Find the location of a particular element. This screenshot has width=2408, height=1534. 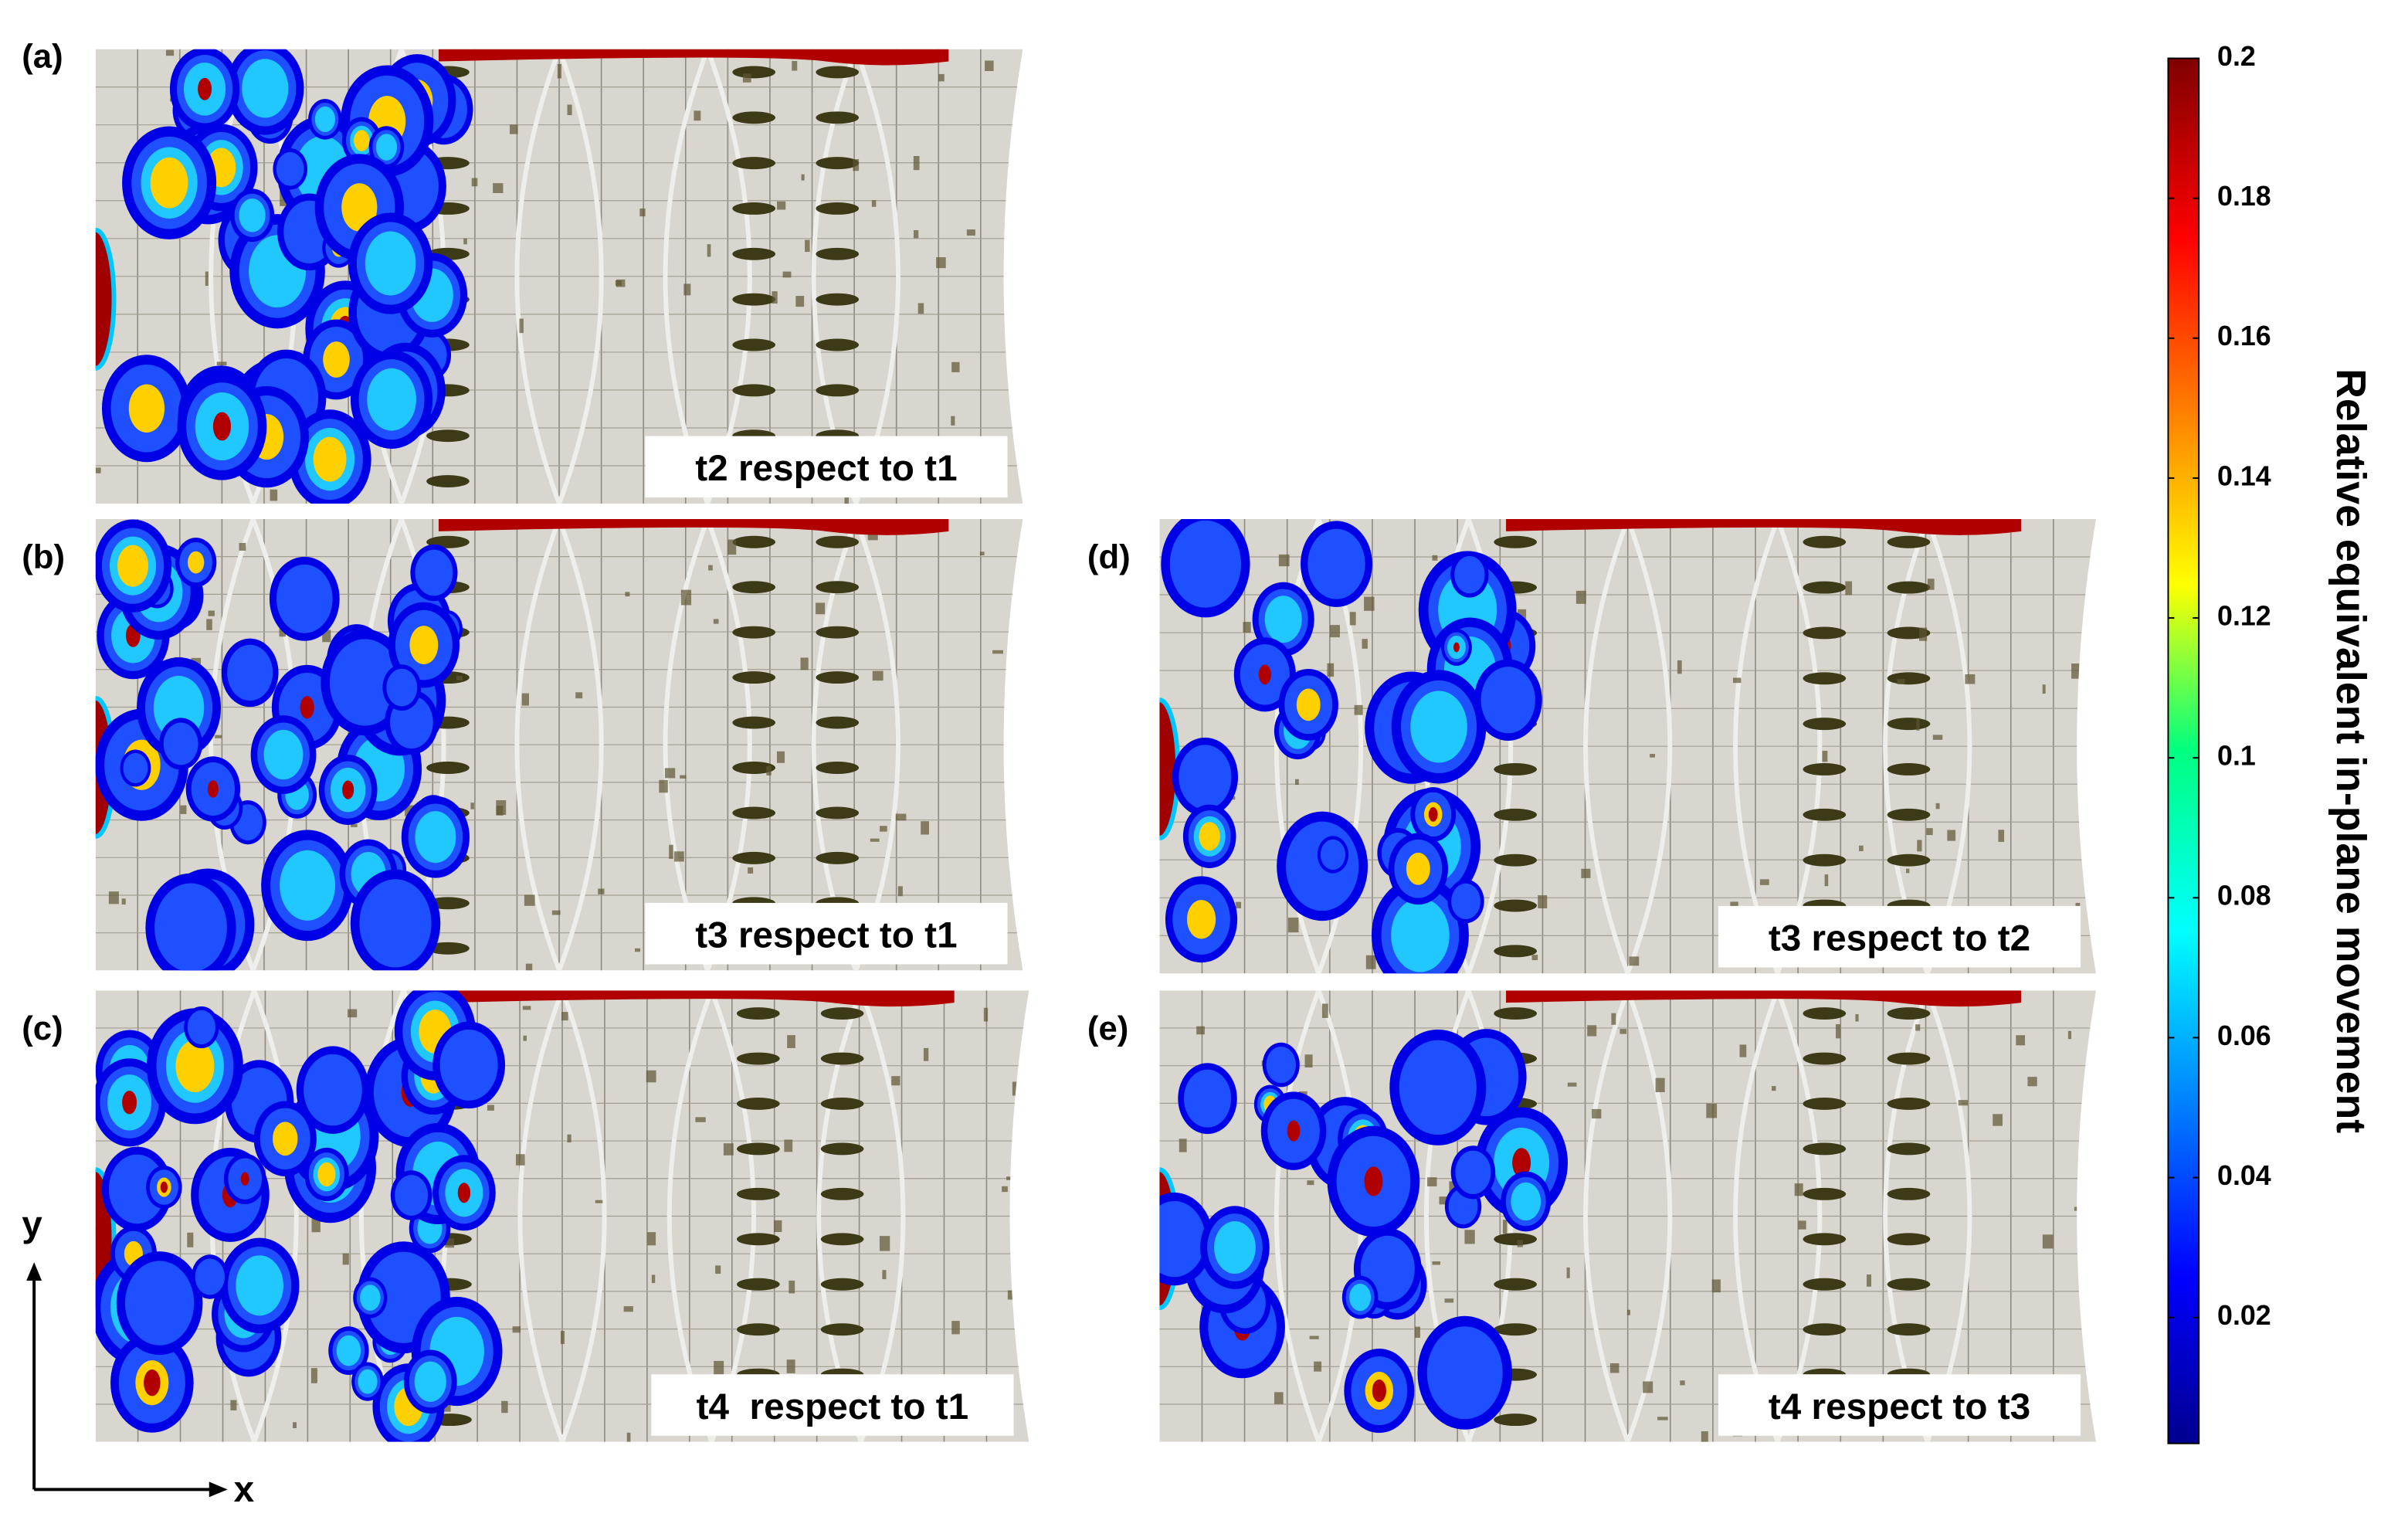

panel-caption: t4 respect to t1 is located at coordinates (833, 1406).